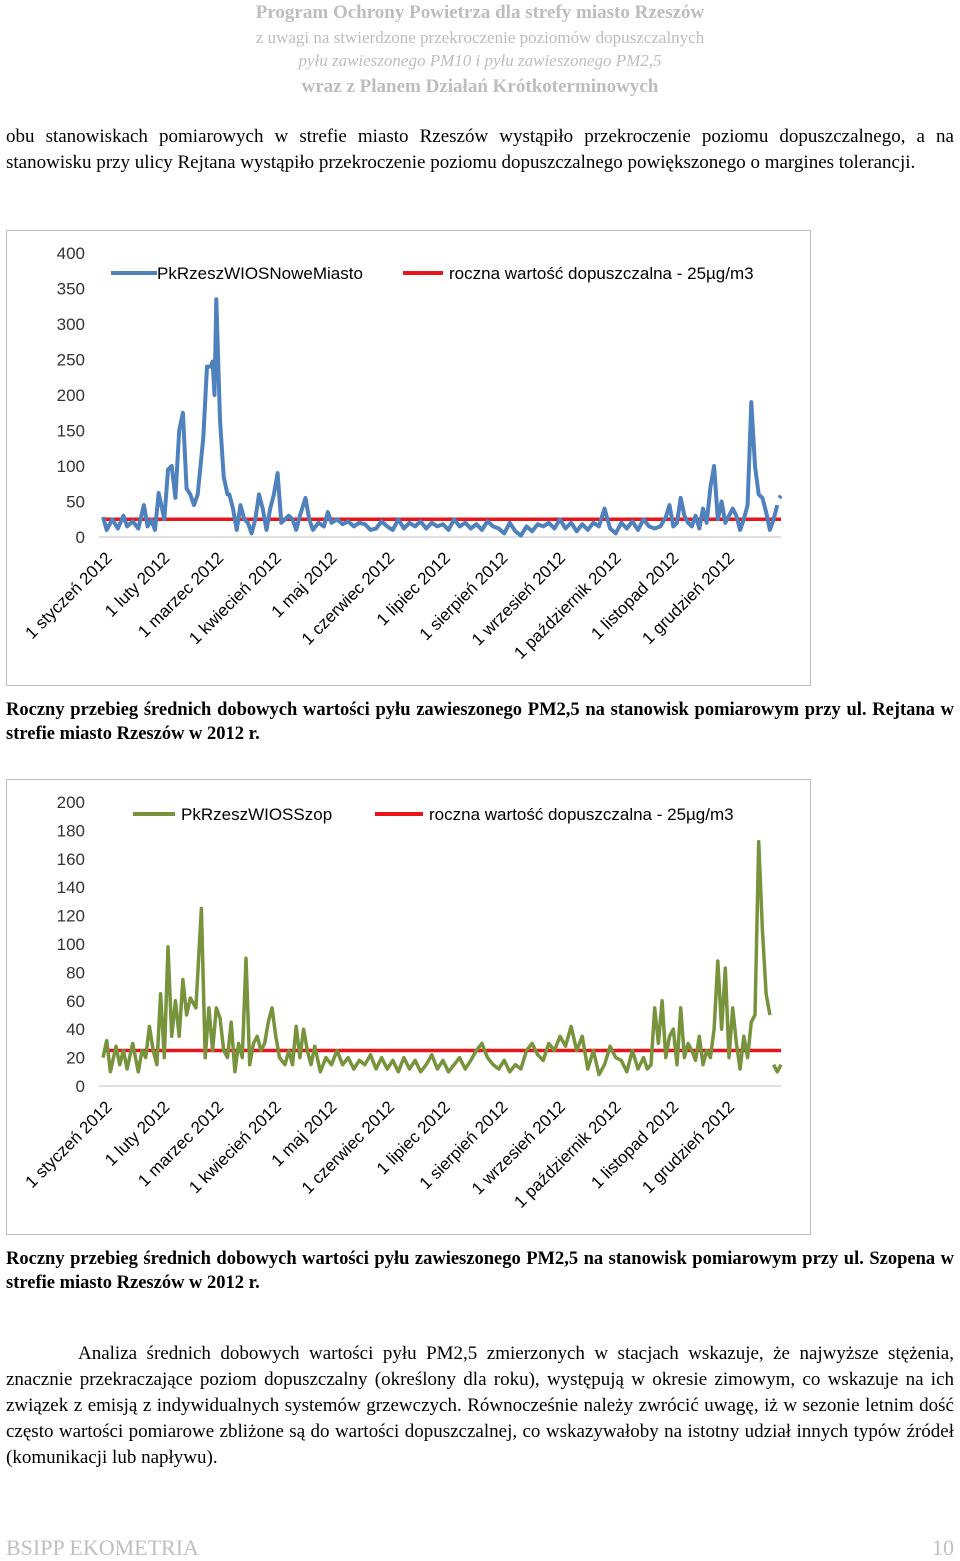  I want to click on y-tick-label: 50, so click(75, 502).